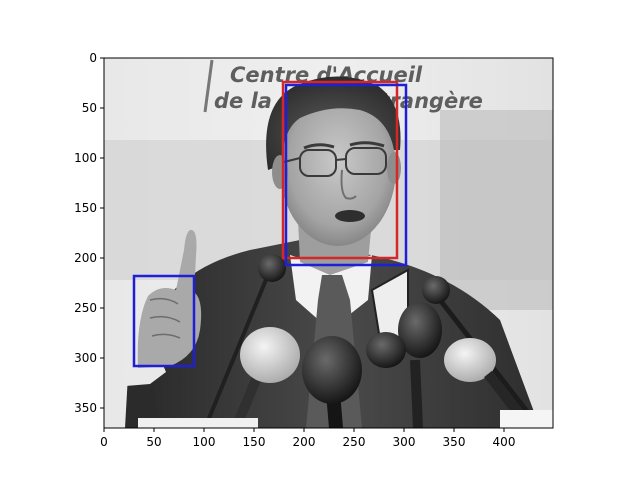 This screenshot has height=480, width=640. Describe the element at coordinates (394, 168) in the screenshot. I see `ear-right` at that location.